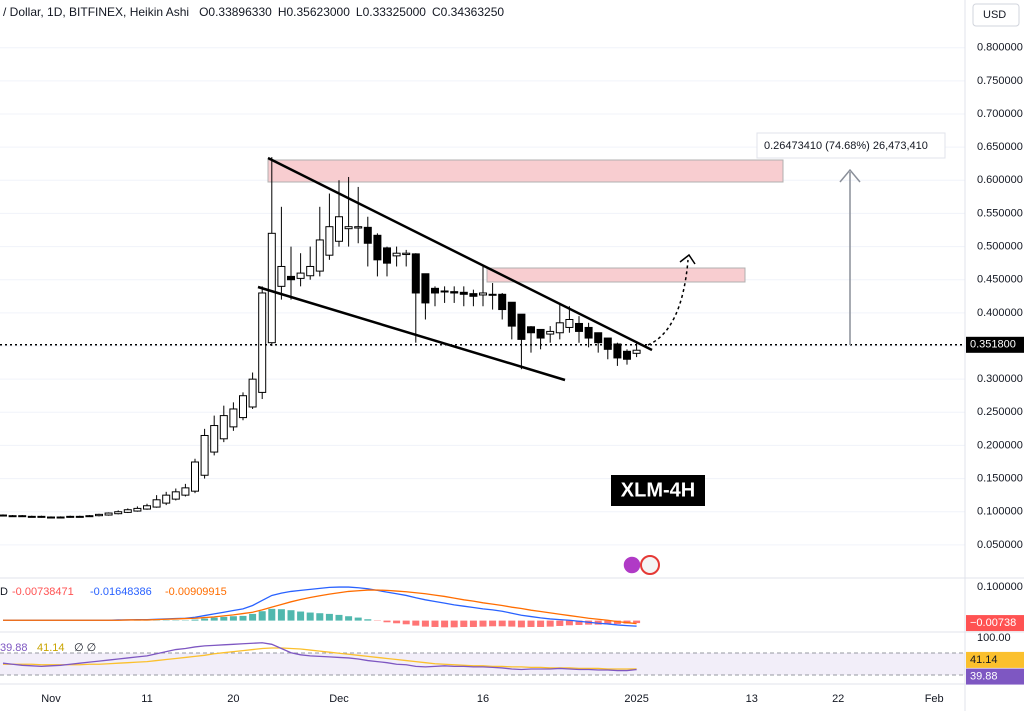 This screenshot has width=1024, height=716. Describe the element at coordinates (846, 146) in the screenshot. I see `measure-label: 0.26473410 (74.68%) 26,473,410` at that location.